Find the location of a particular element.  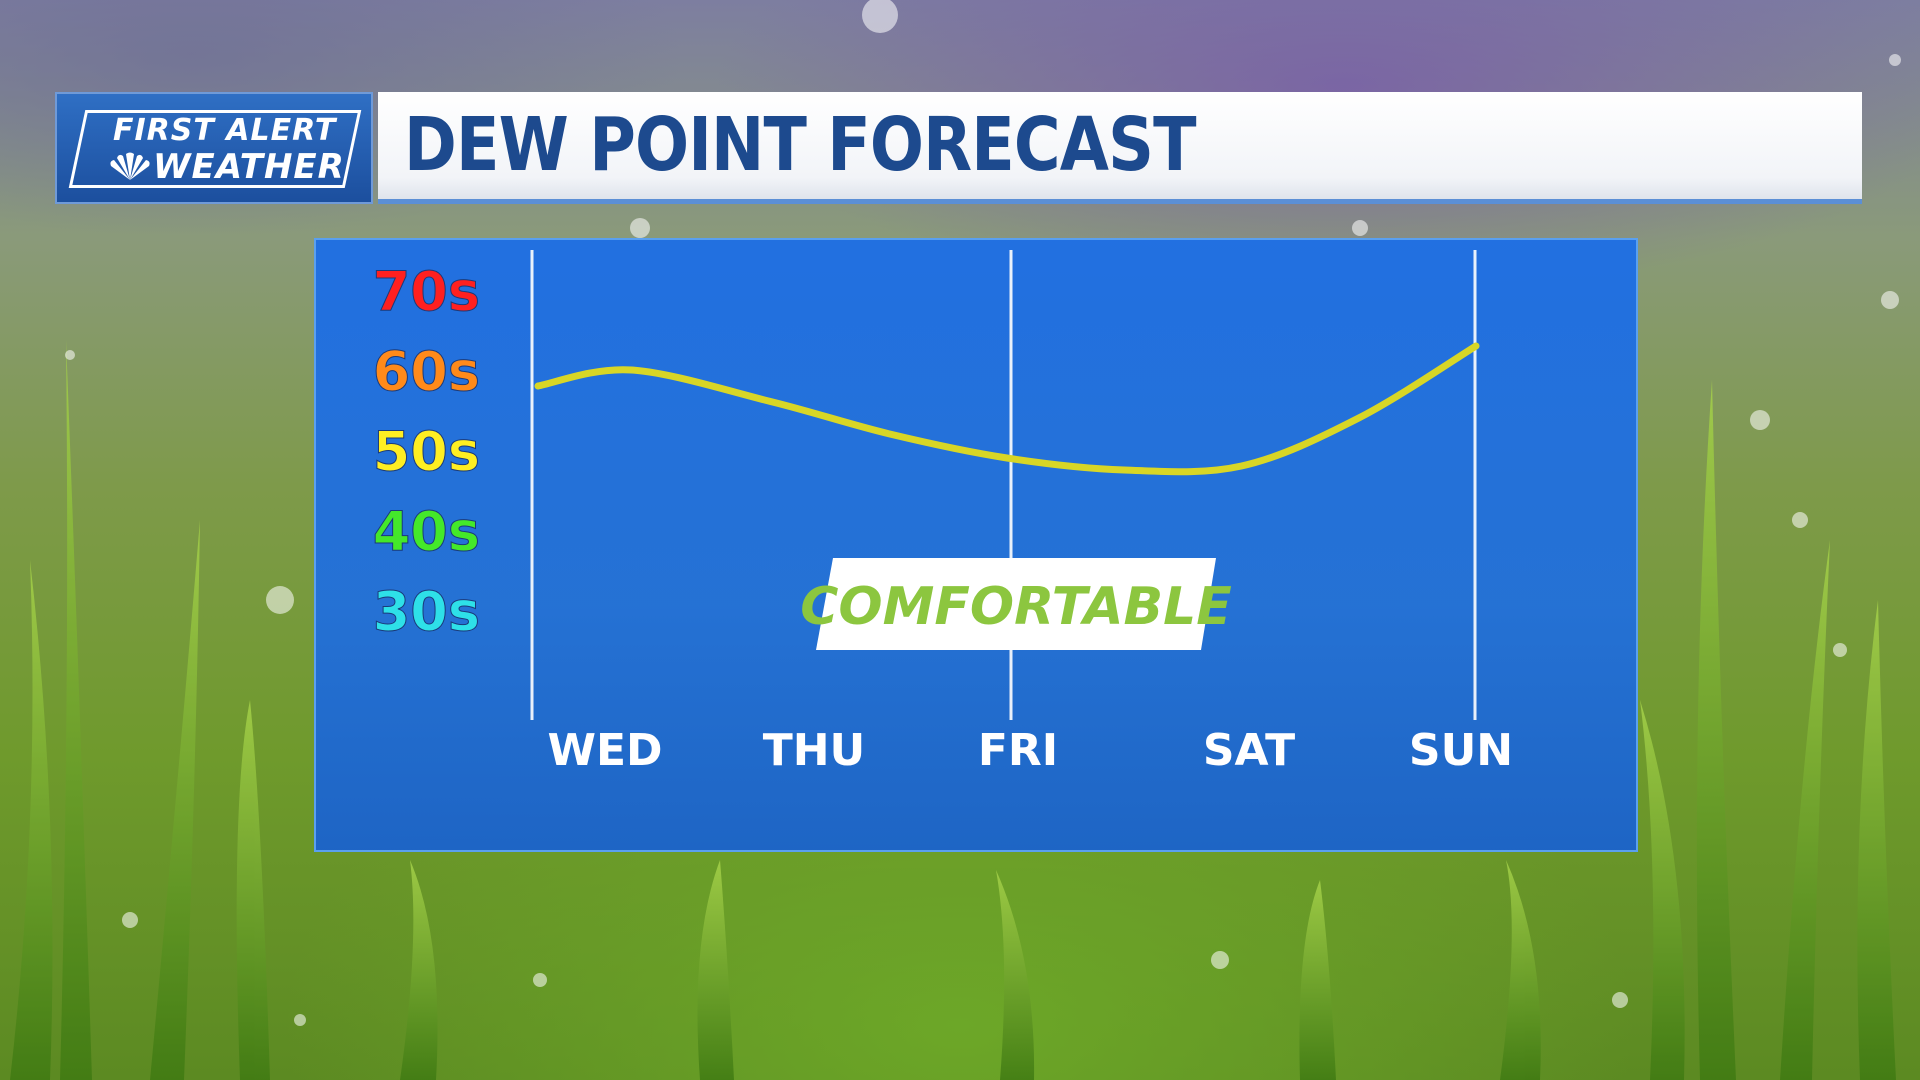

x-label-wed: WED is located at coordinates (604, 750).